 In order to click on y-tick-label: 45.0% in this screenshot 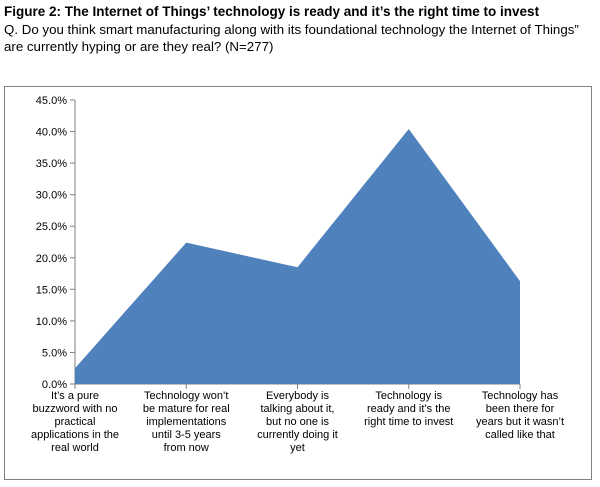, I will do `click(51, 101)`.